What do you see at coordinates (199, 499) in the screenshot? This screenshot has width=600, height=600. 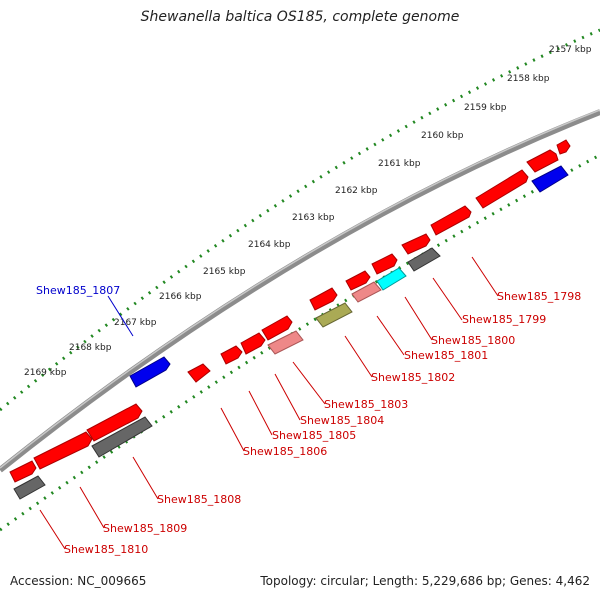 I see `gene-label-1808: Shew185_1808` at bounding box center [199, 499].